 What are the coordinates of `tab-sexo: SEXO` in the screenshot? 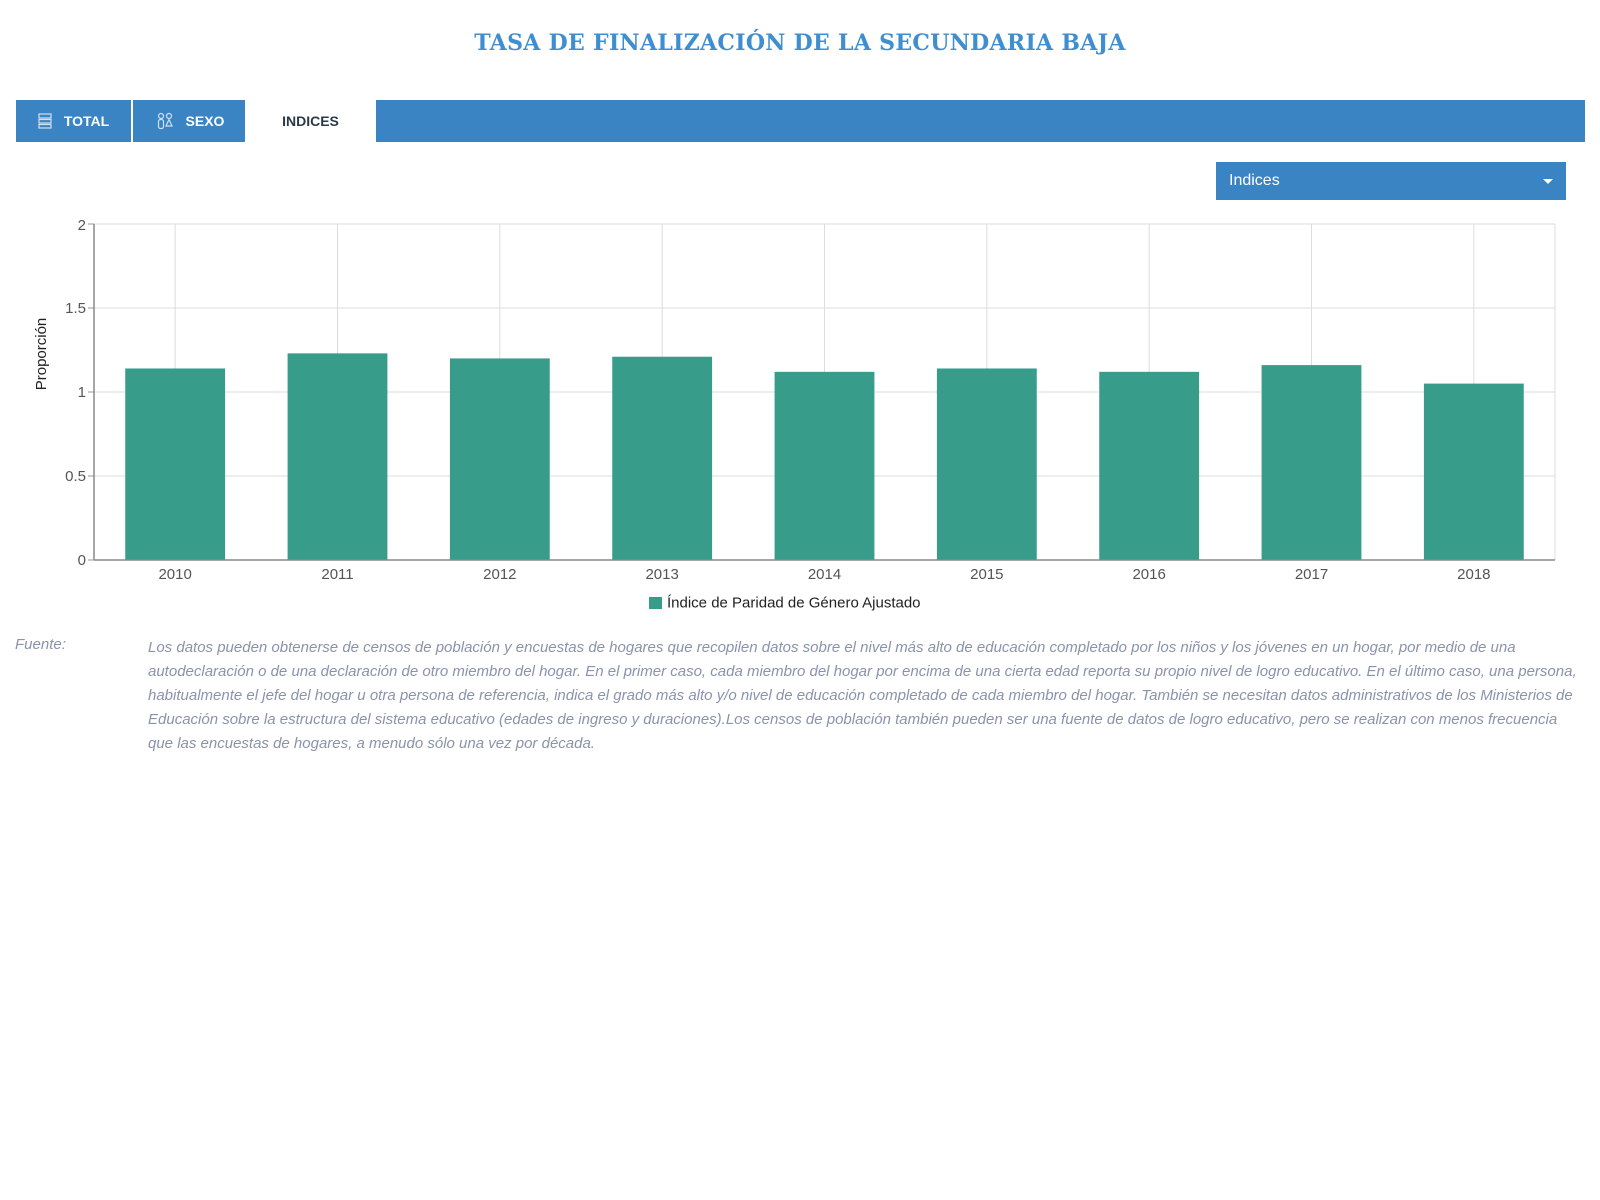 It's located at (190, 121).